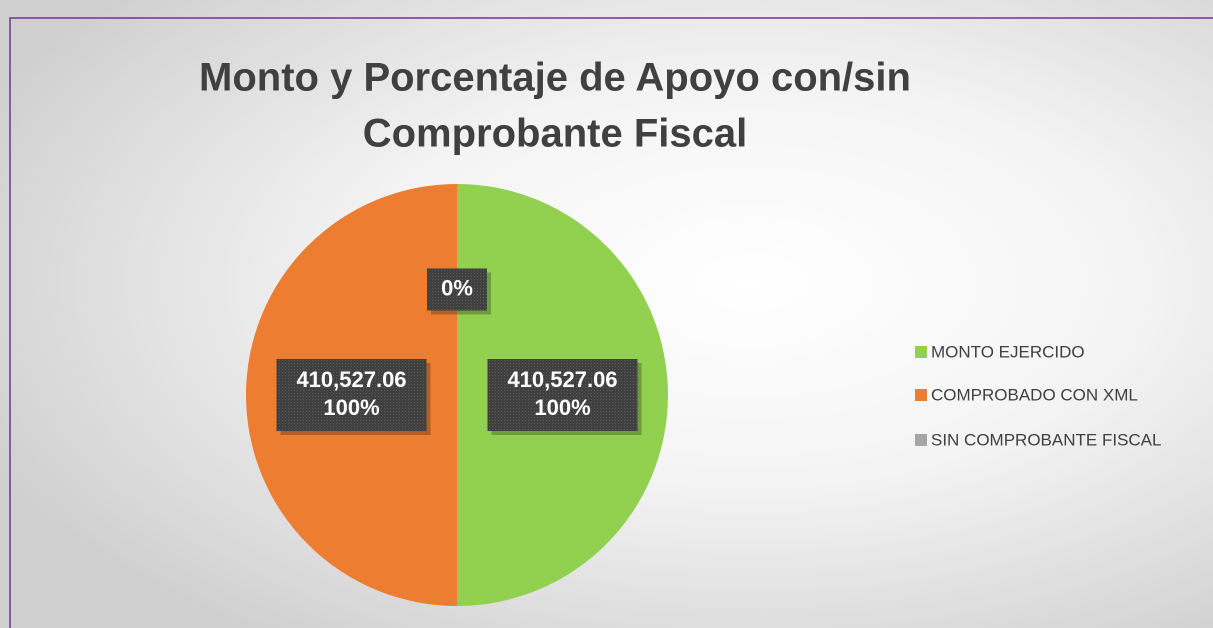  I want to click on chart-title: Comprobante Fiscal, so click(555, 134).